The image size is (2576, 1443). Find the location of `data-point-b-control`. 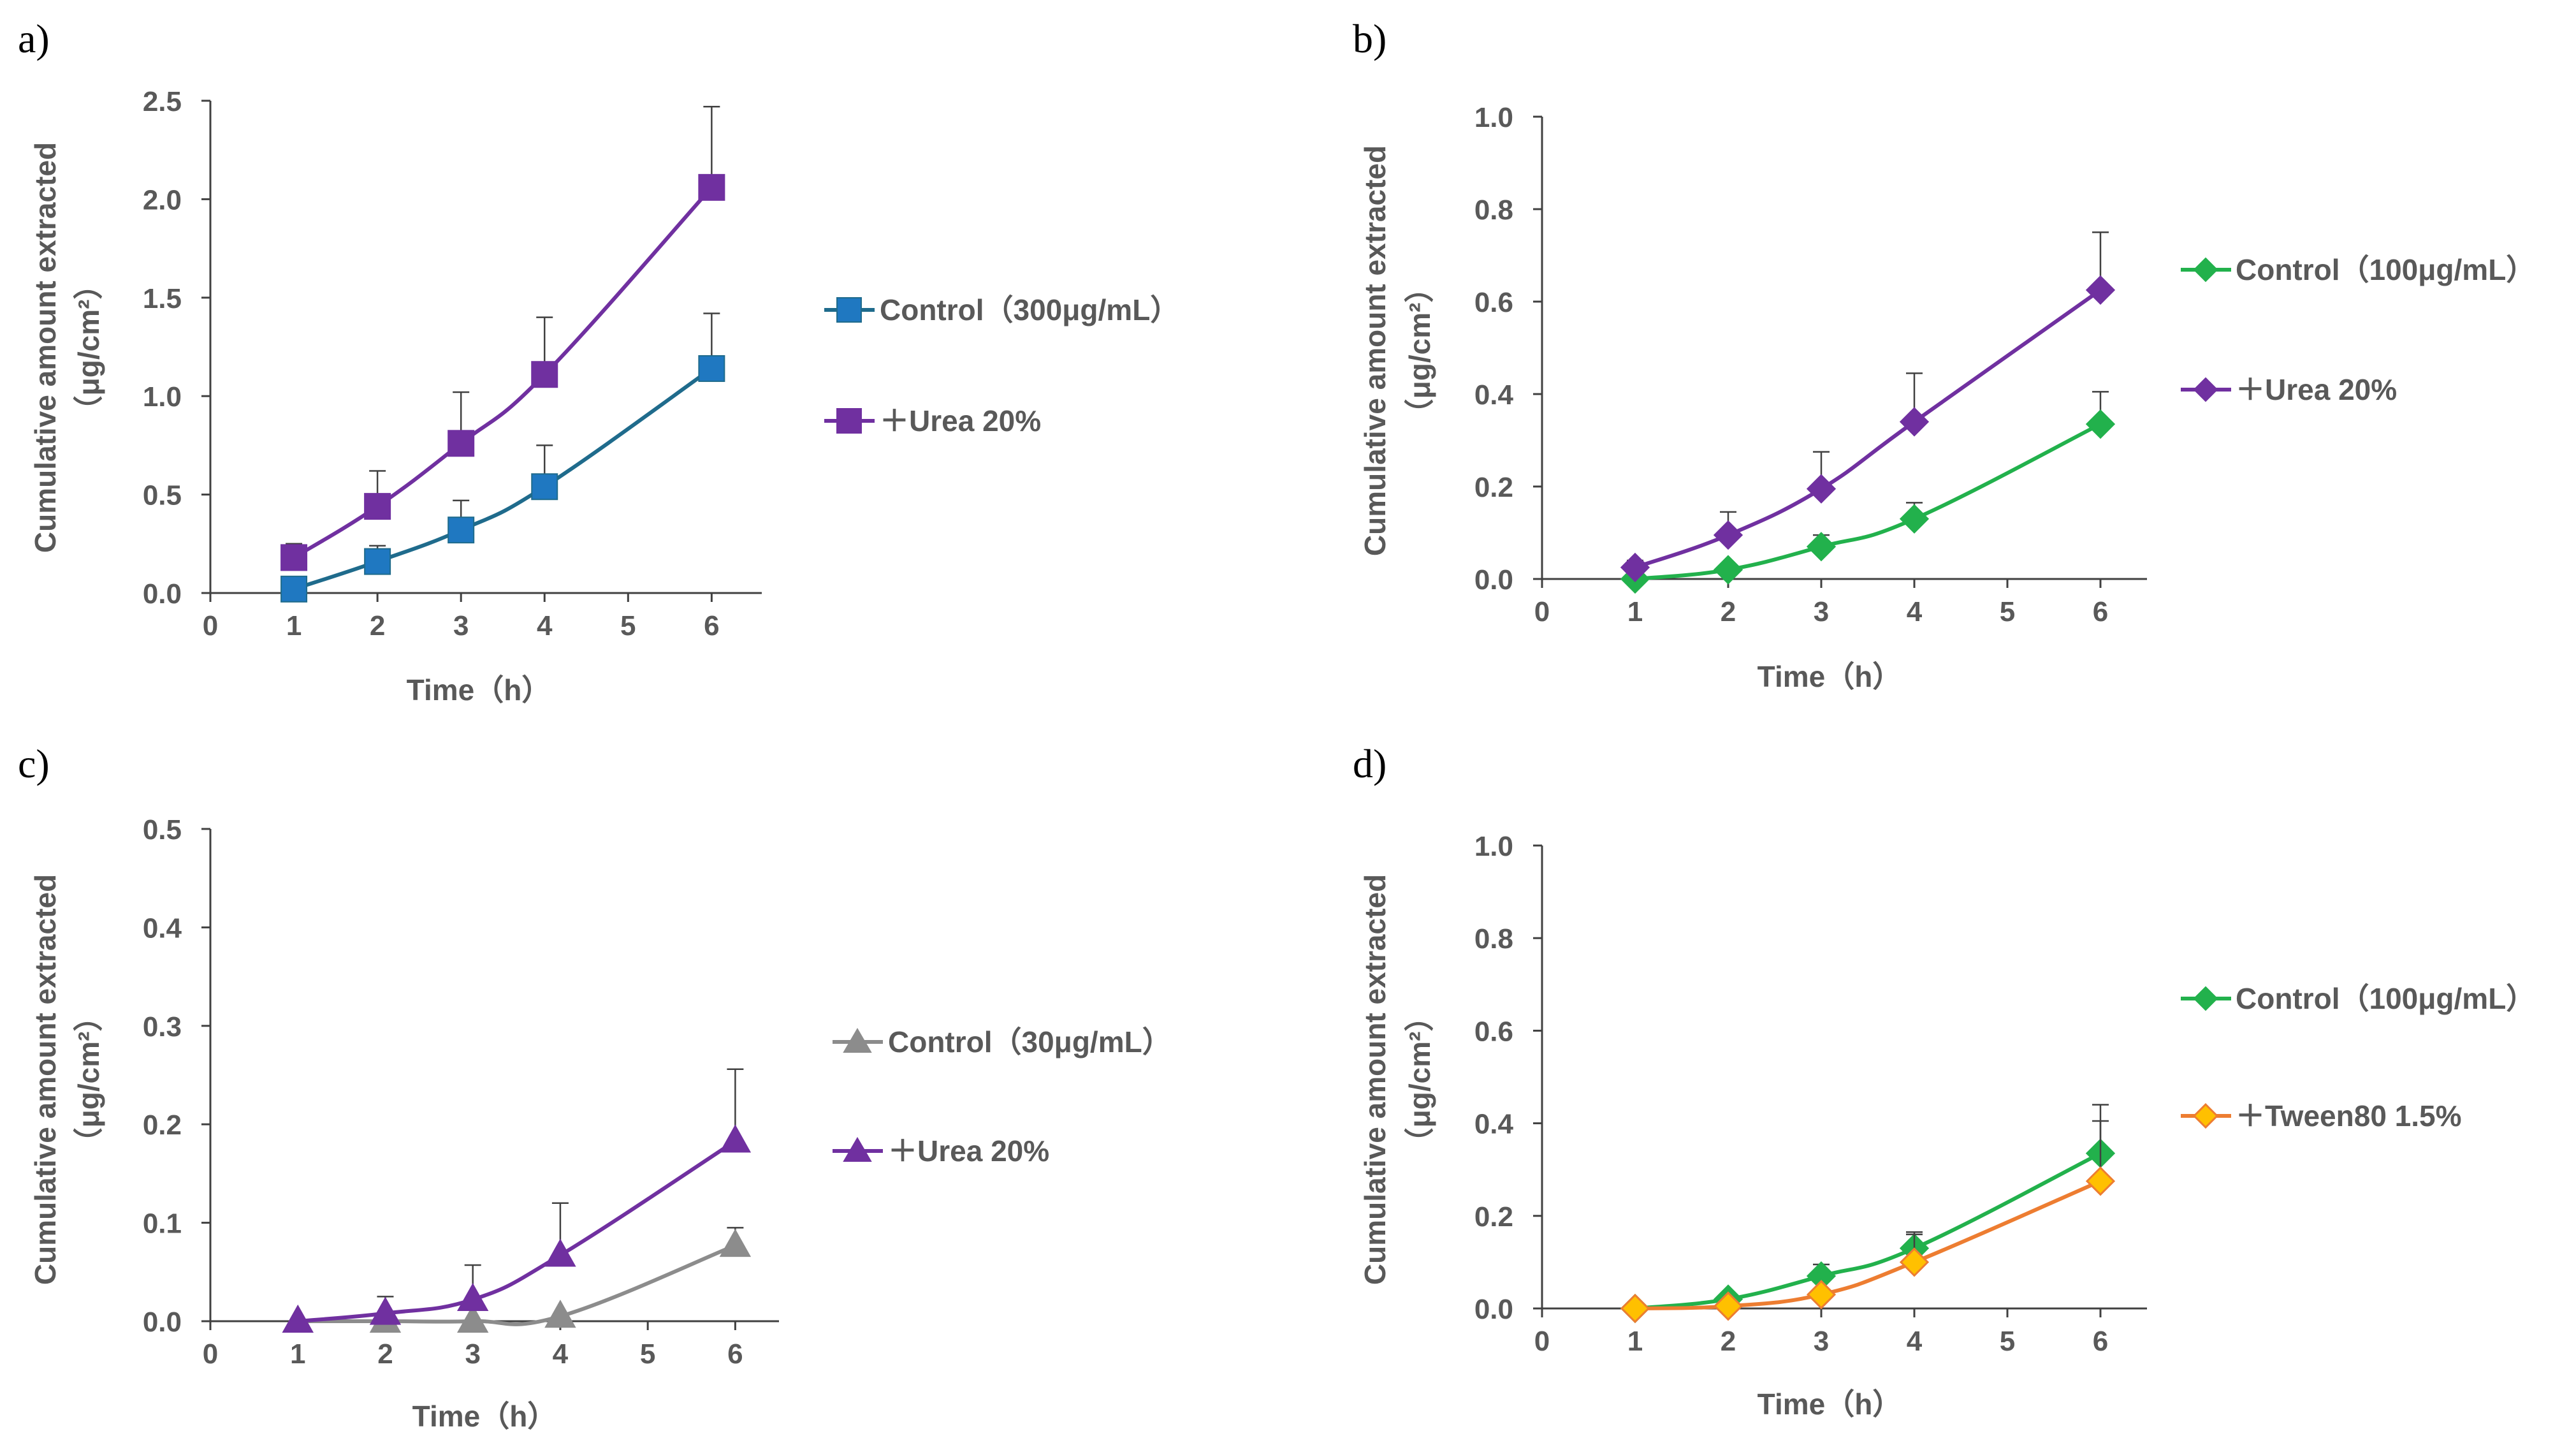

data-point-b-control is located at coordinates (1821, 547).